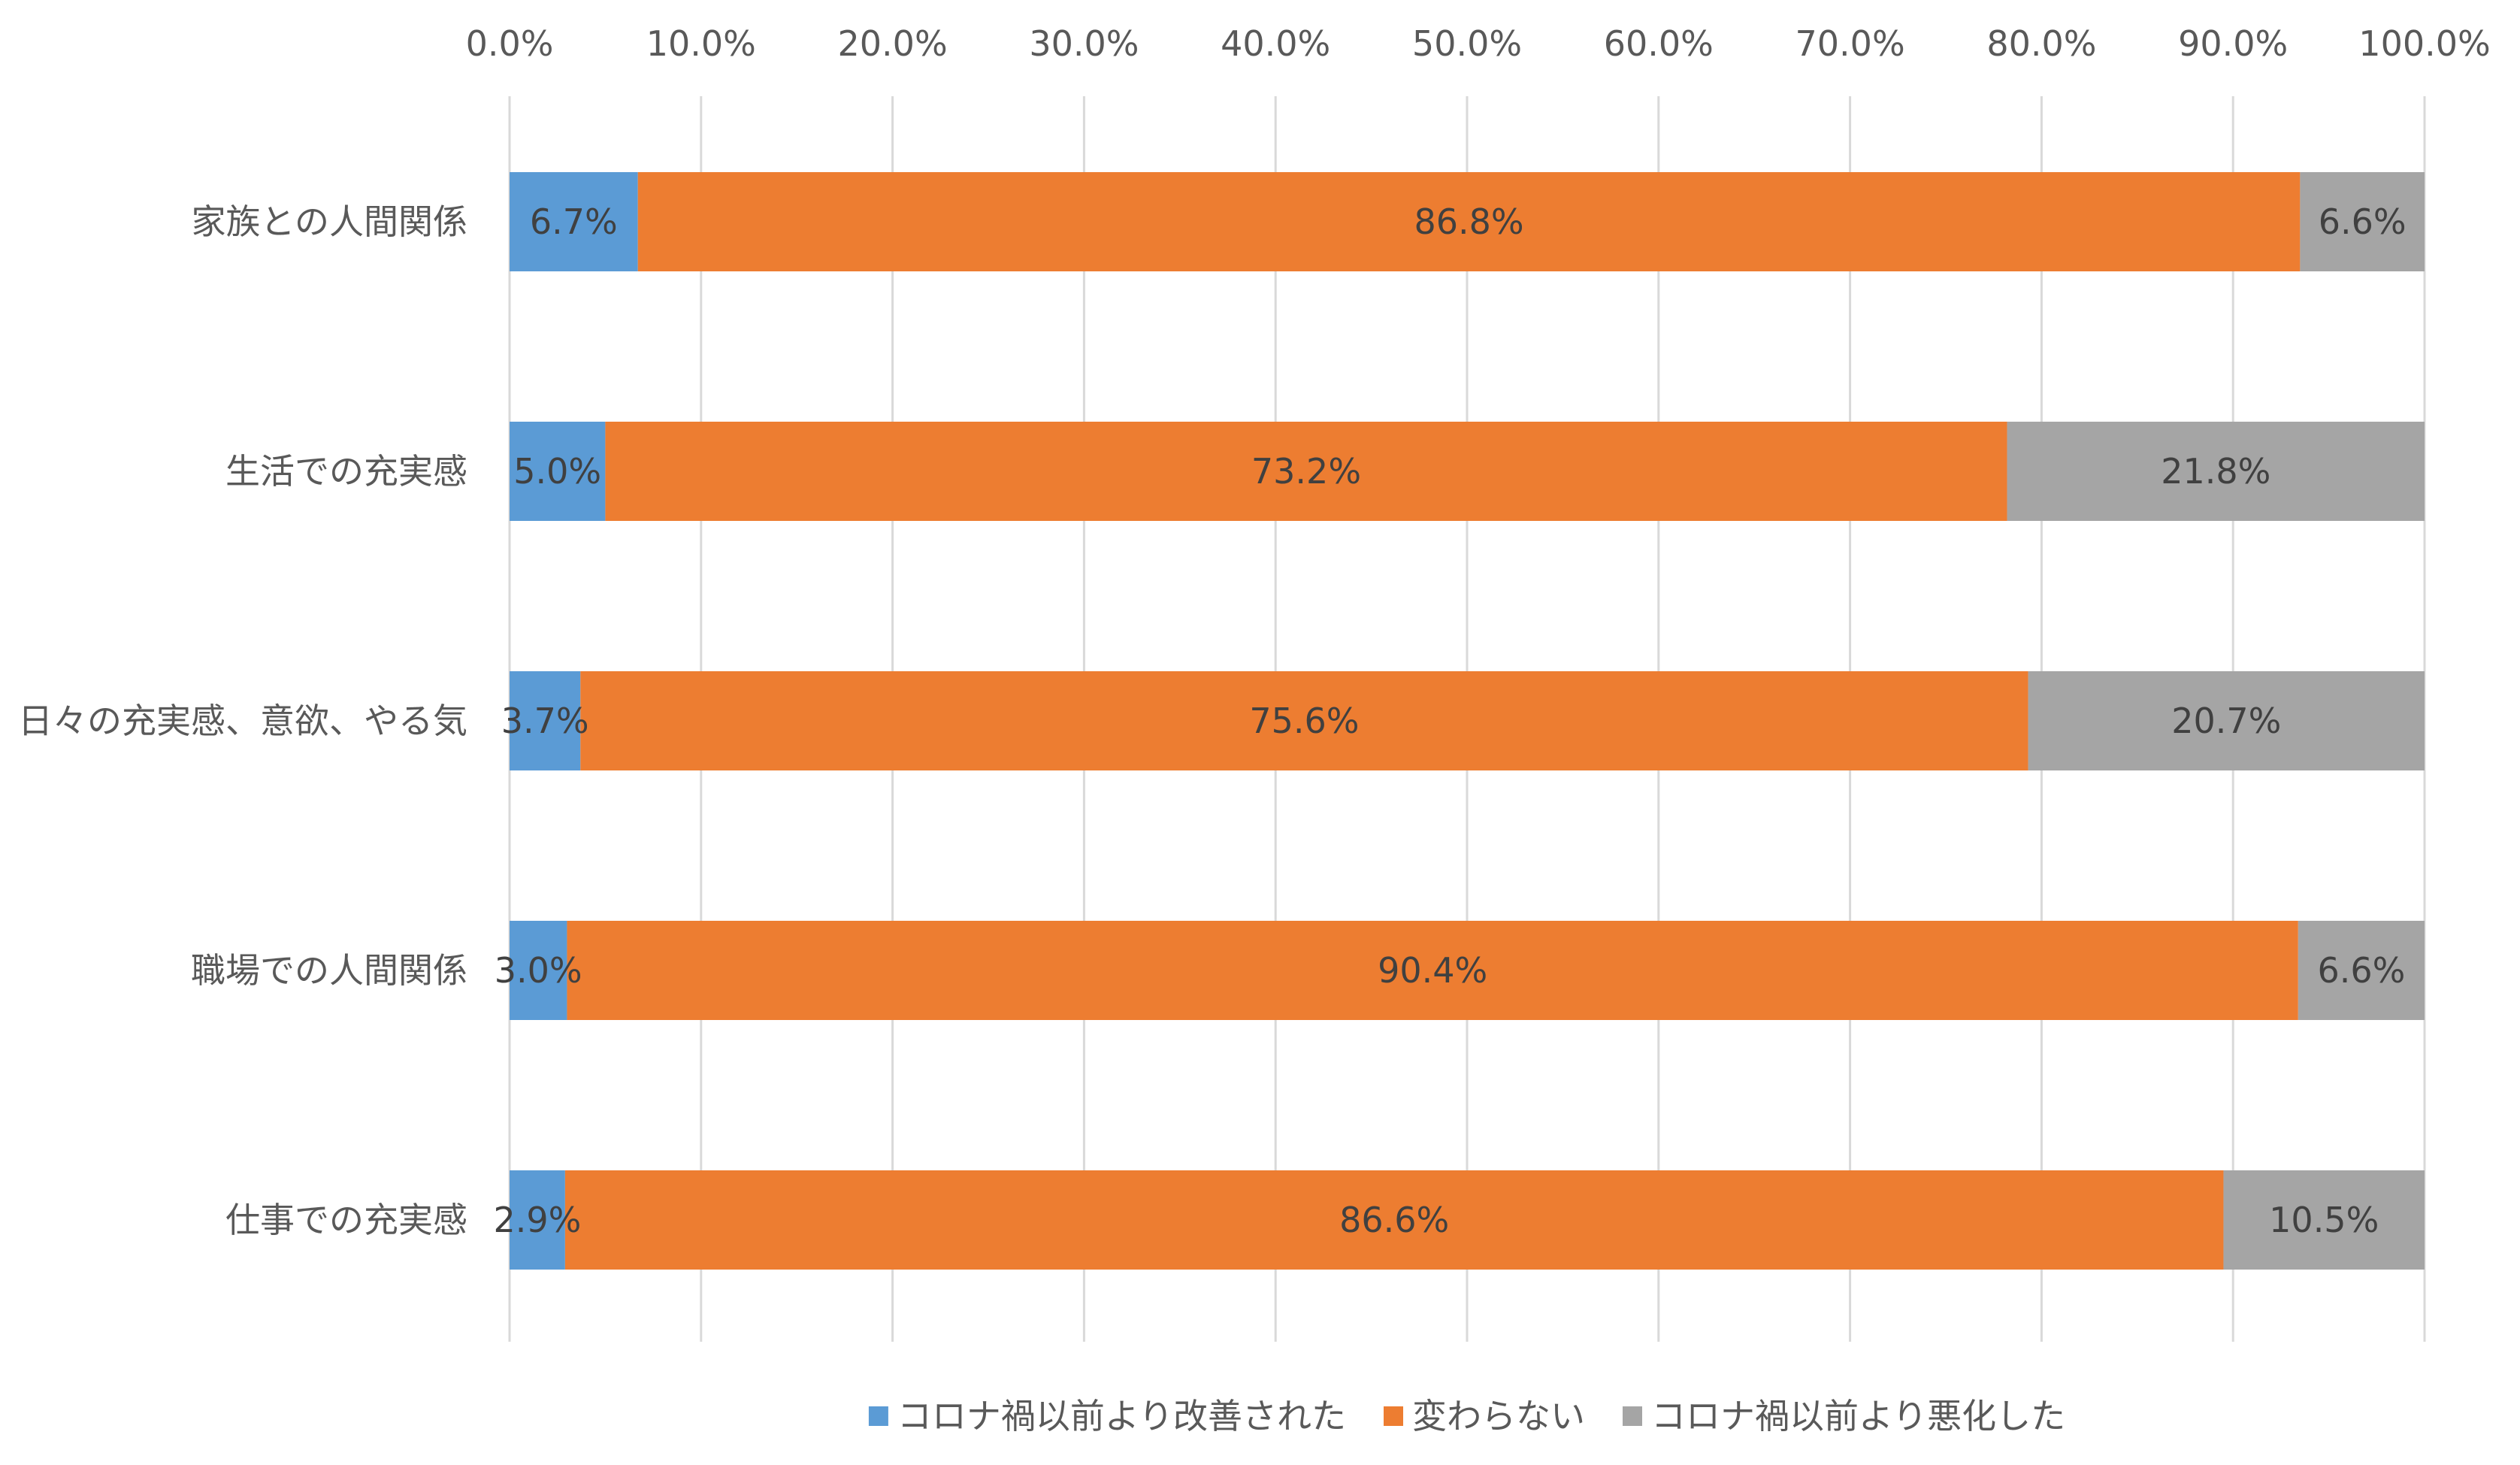 The height and width of the screenshot is (1465, 2520). Describe the element at coordinates (1858, 1416) in the screenshot. I see `legend-label: コロナ禍以前より悪化した` at that location.